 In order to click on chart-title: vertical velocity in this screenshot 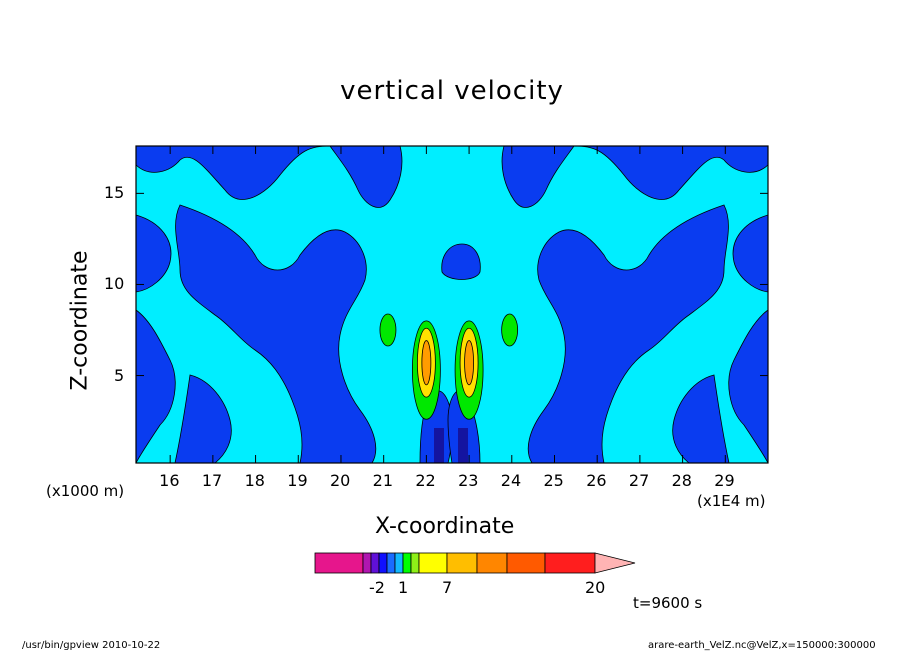, I will do `click(452, 91)`.